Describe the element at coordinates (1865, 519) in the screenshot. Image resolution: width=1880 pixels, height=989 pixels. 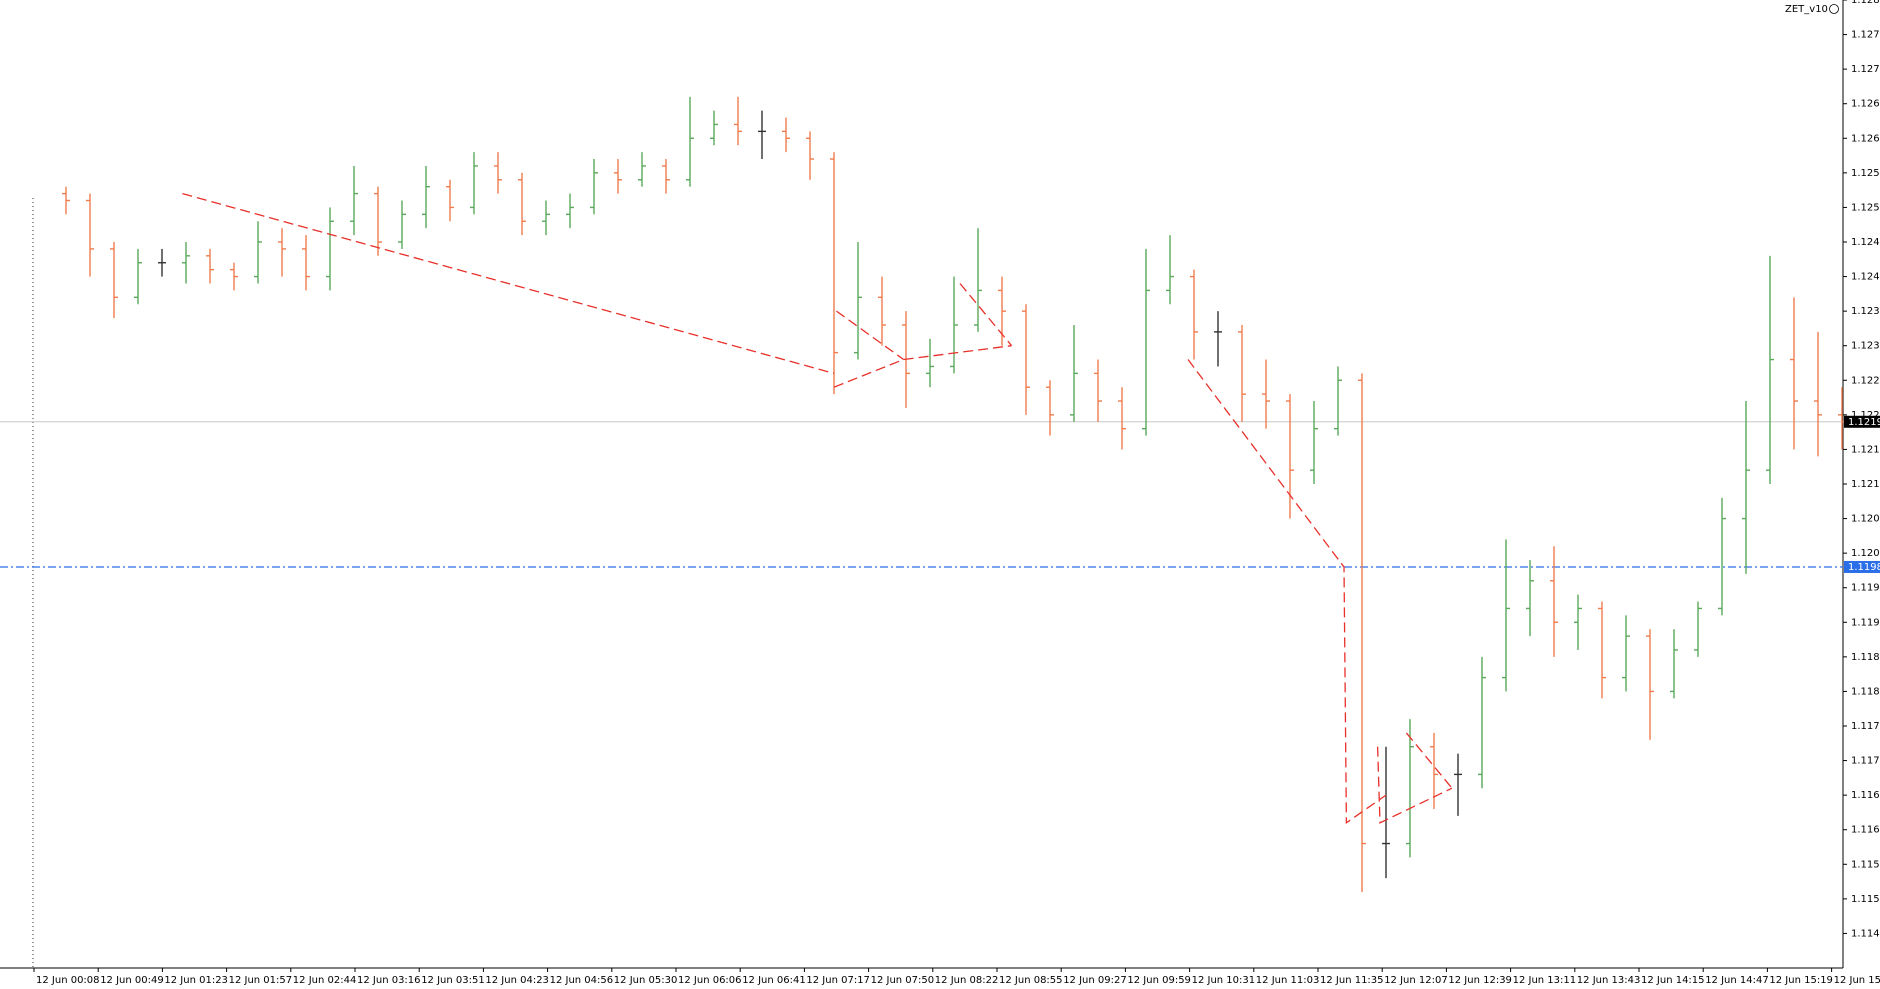
I see `y-tick-label: 1.1205` at that location.